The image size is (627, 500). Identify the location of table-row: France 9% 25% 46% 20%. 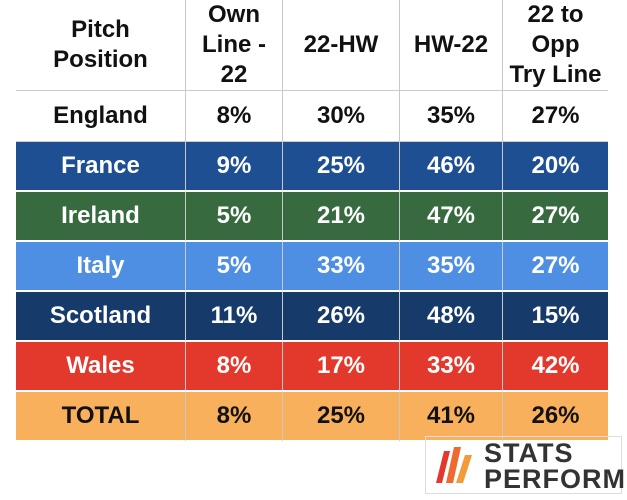
(312, 167).